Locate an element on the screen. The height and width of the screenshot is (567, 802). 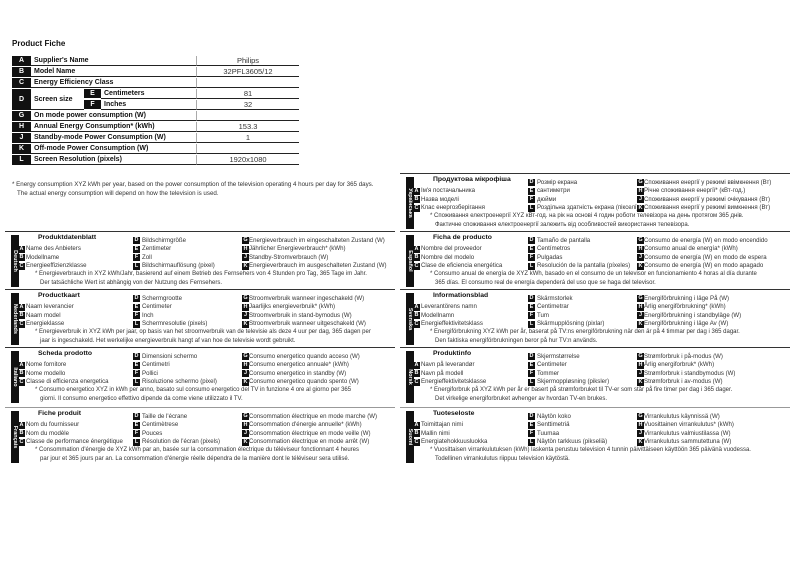
item-g: Stroomverbruik wanneer ingeschakeld (W) is located at coordinates (307, 298).